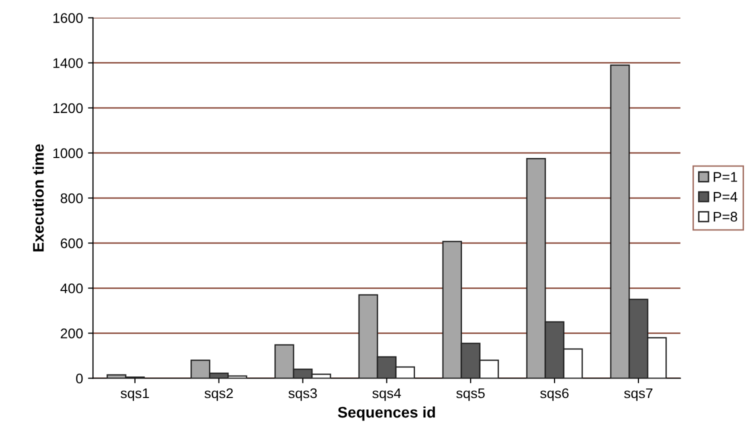 This screenshot has width=756, height=445. I want to click on legend-label: P=4, so click(726, 197).